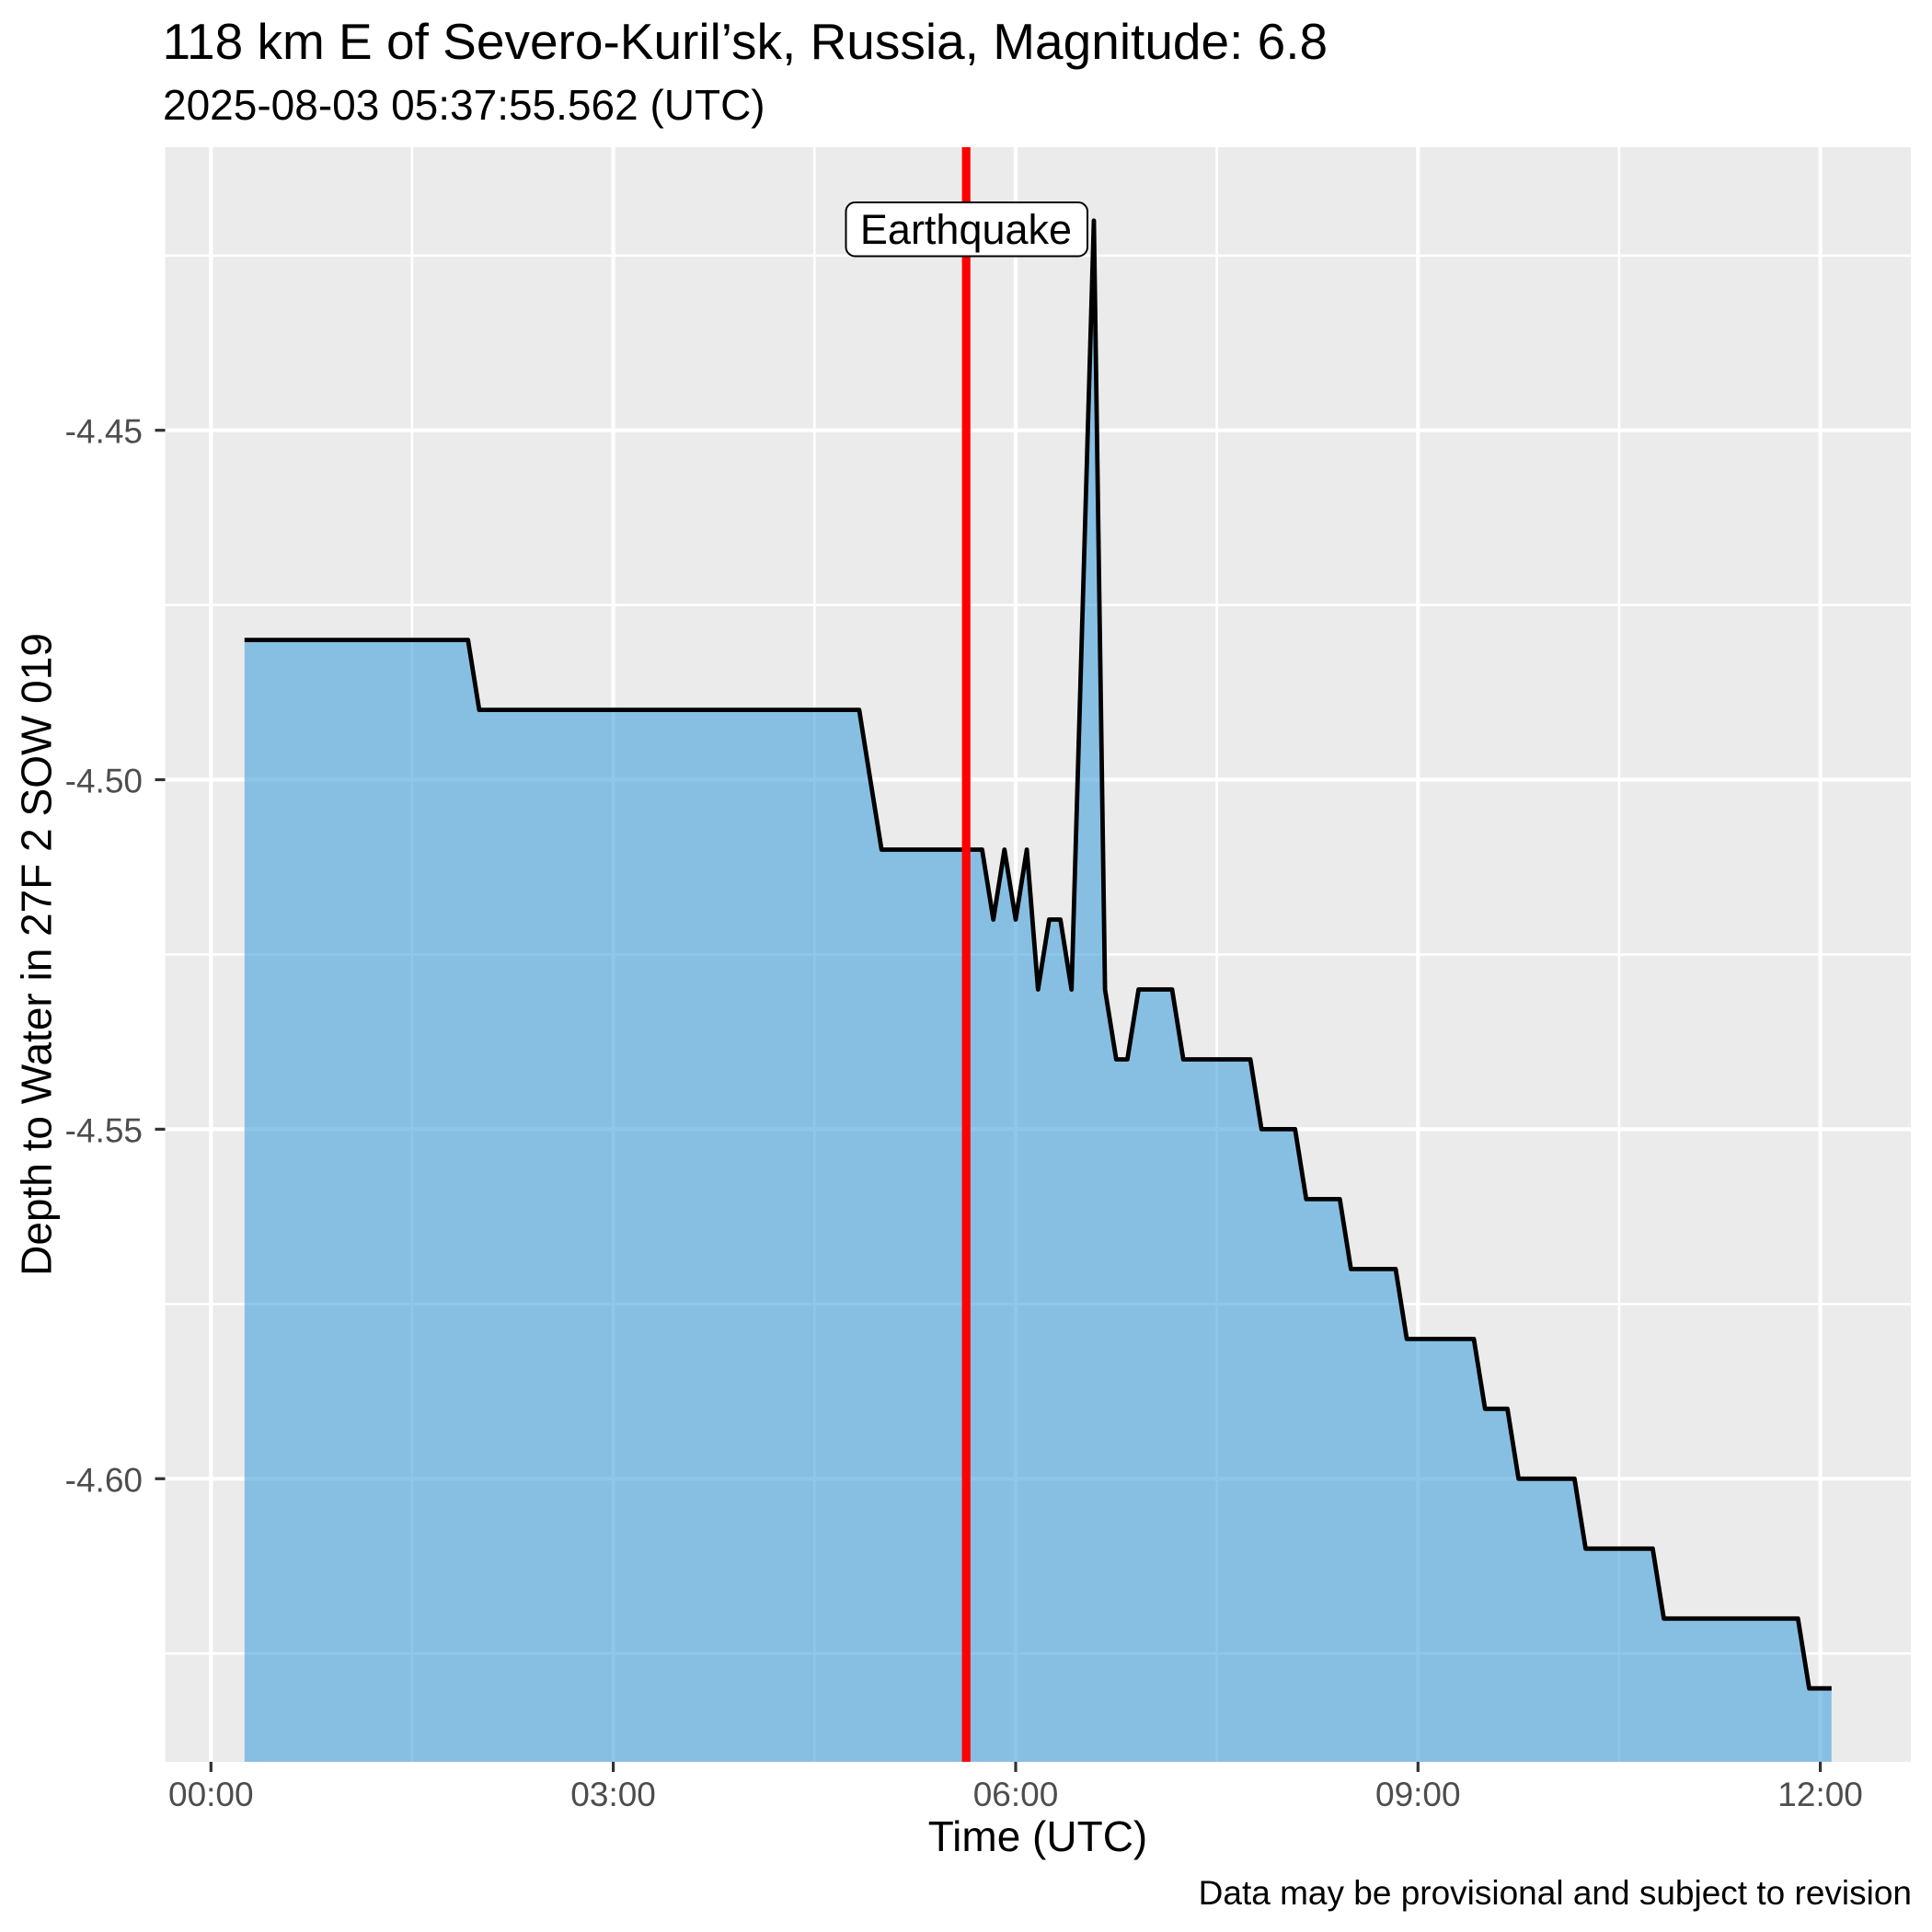 This screenshot has height=1932, width=1932. Describe the element at coordinates (464, 105) in the screenshot. I see `svg-text: 2025-08-03 05:37:55.562 (UTC)` at that location.